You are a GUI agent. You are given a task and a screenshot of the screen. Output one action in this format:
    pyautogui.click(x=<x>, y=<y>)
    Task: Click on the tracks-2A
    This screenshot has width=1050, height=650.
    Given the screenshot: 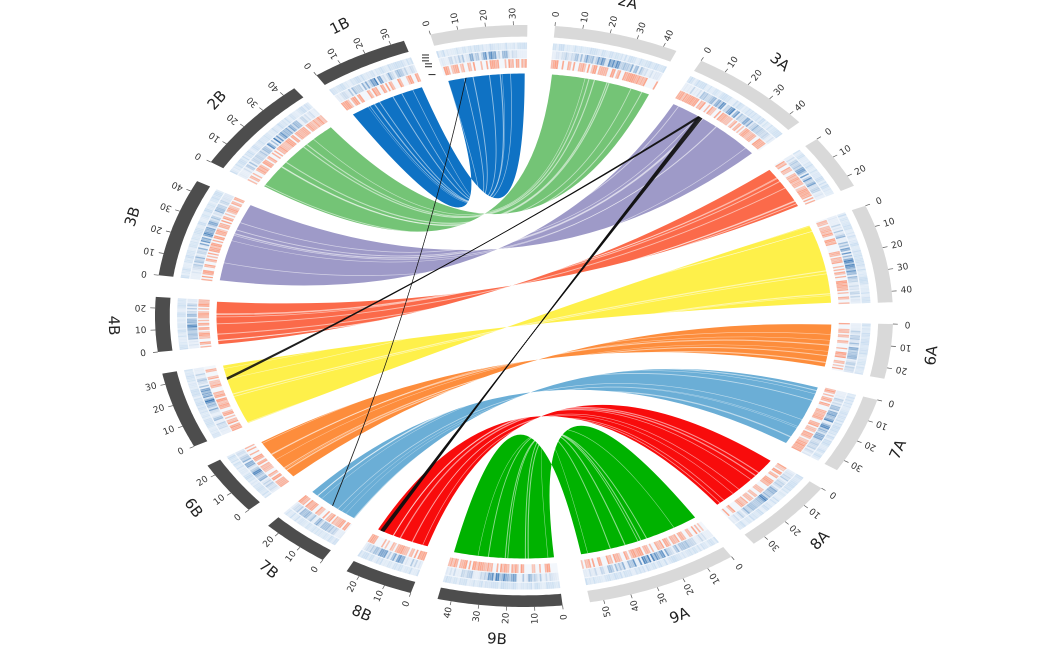 What is the action you would take?
    pyautogui.click(x=609, y=66)
    